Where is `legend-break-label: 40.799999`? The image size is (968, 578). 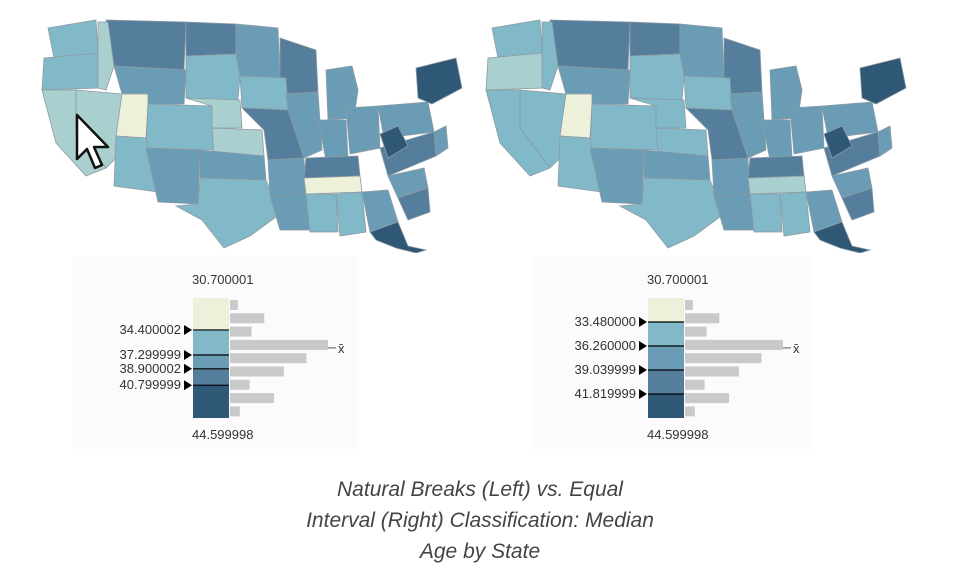 legend-break-label: 40.799999 is located at coordinates (150, 384).